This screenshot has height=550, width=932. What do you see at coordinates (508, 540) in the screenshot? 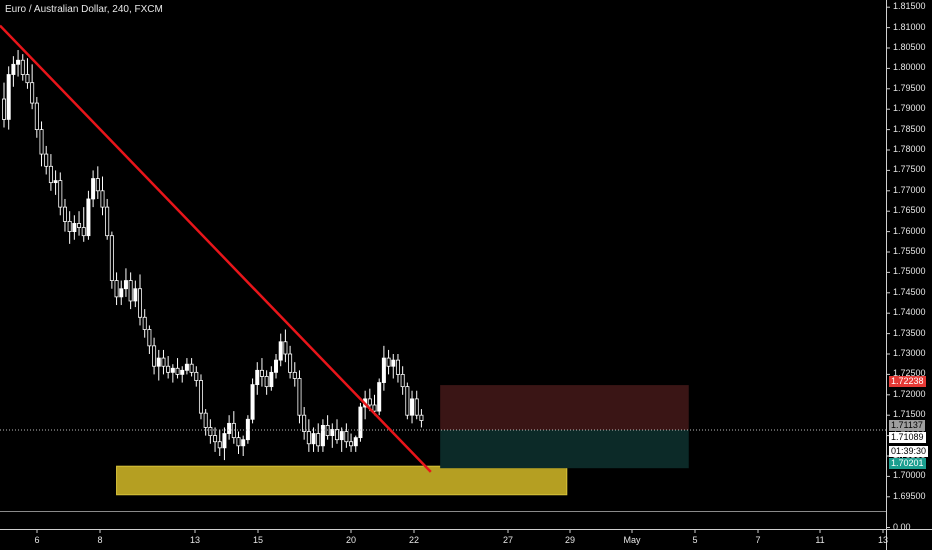
I see `time-tick-label: 27` at bounding box center [508, 540].